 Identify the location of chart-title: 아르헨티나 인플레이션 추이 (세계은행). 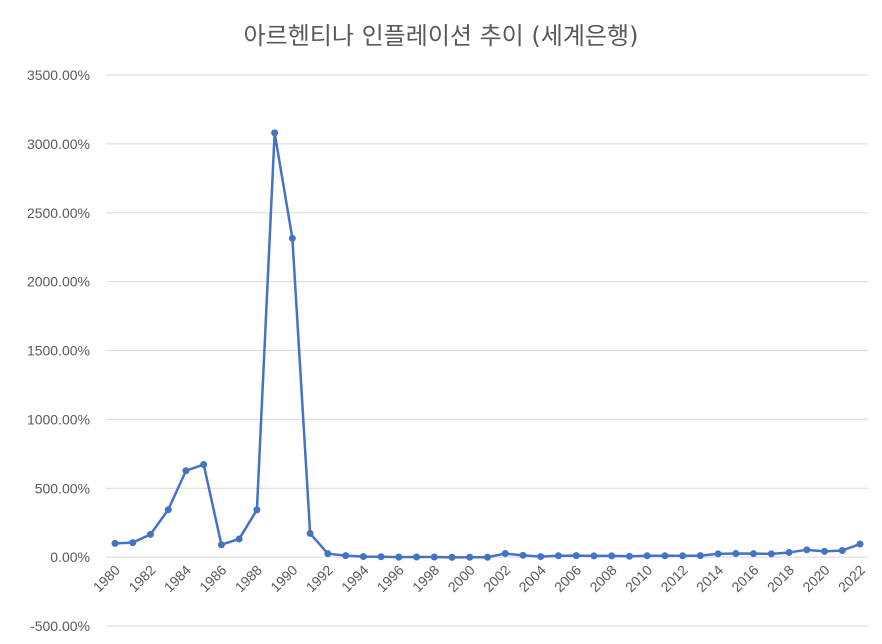
(441, 36).